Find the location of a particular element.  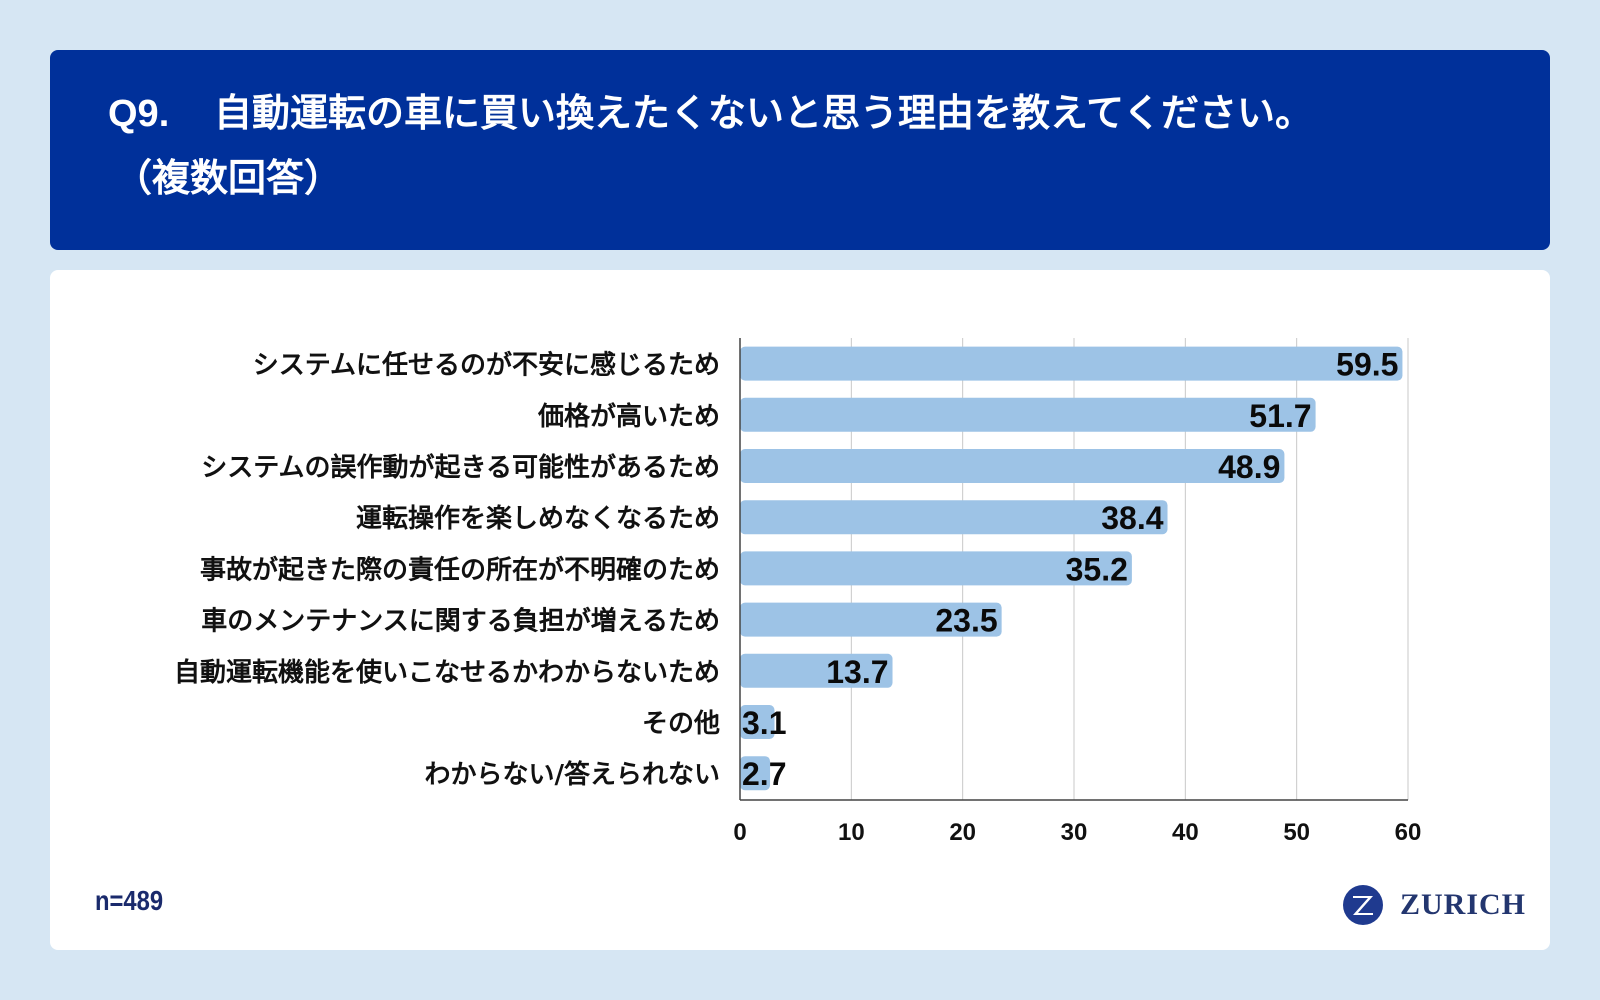

question-title-row: Q9. 自動運転の車に買い換えたくないと思う理由を教えてください。 is located at coordinates (829, 113).